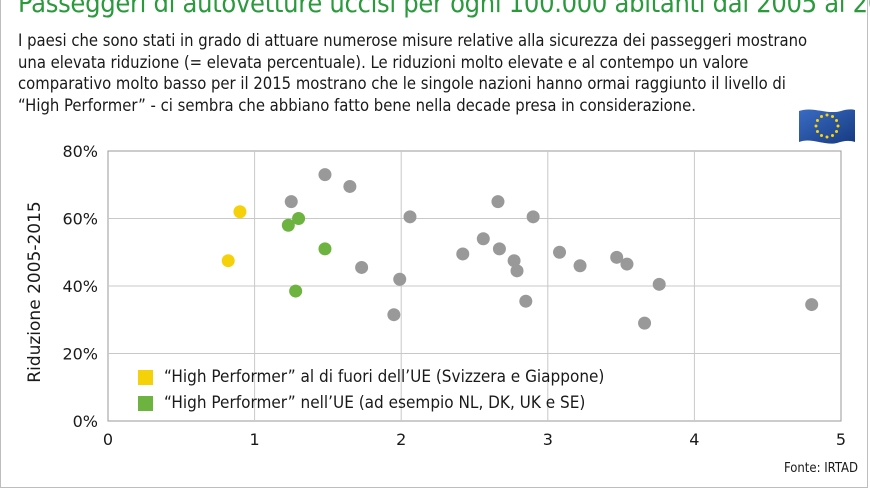  Describe the element at coordinates (80, 286) in the screenshot. I see `y-tick-label: 40%` at that location.